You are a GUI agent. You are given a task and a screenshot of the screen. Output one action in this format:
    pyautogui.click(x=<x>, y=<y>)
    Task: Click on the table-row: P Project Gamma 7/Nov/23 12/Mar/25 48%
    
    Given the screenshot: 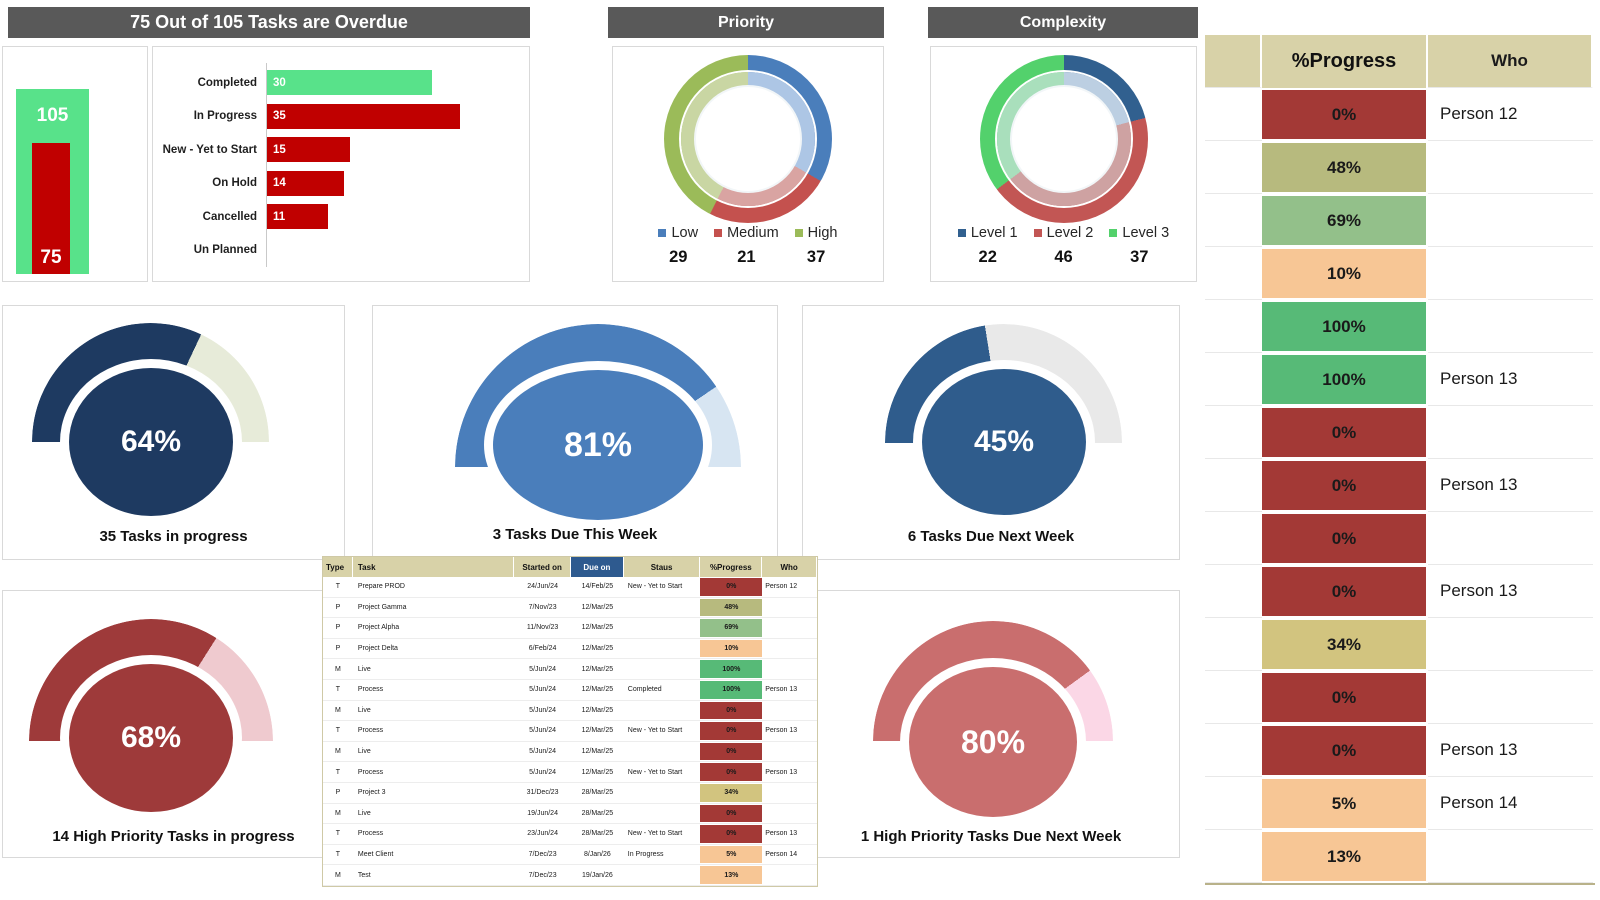 What is the action you would take?
    pyautogui.click(x=570, y=608)
    